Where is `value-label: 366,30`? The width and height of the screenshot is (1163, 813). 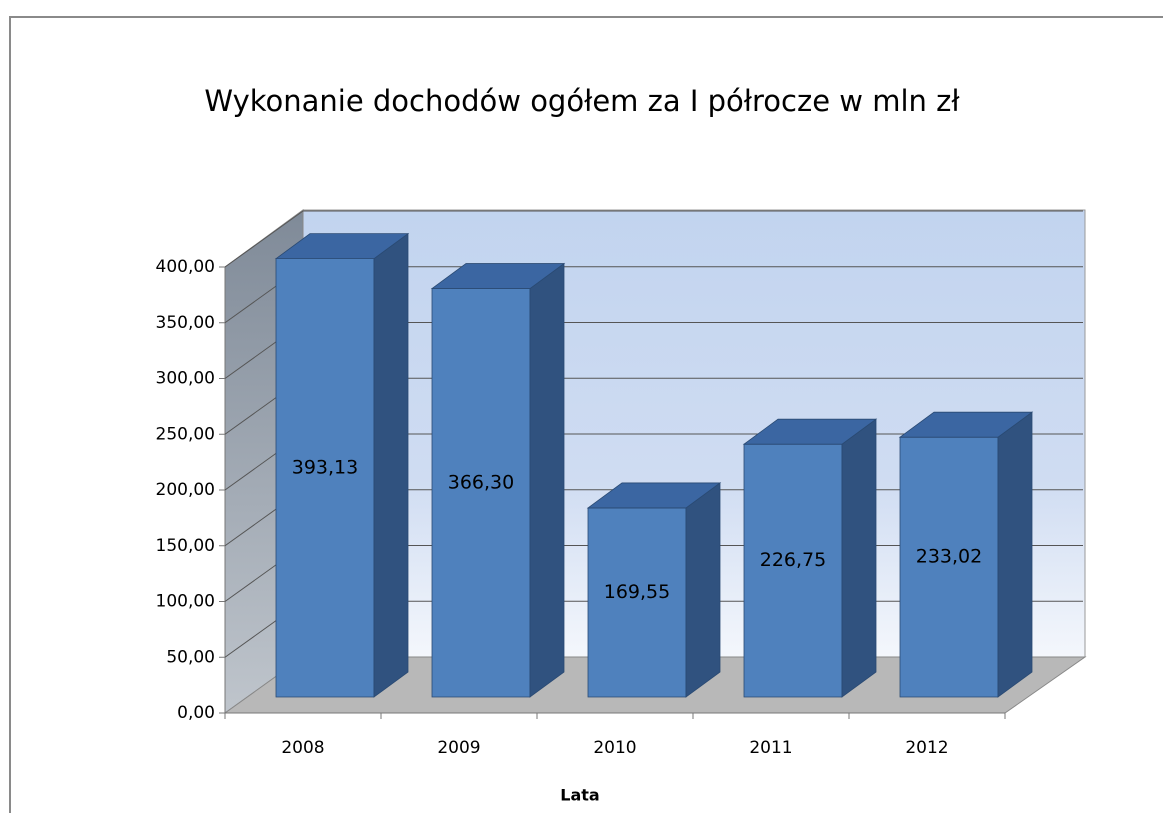
value-label: 366,30 is located at coordinates (481, 482).